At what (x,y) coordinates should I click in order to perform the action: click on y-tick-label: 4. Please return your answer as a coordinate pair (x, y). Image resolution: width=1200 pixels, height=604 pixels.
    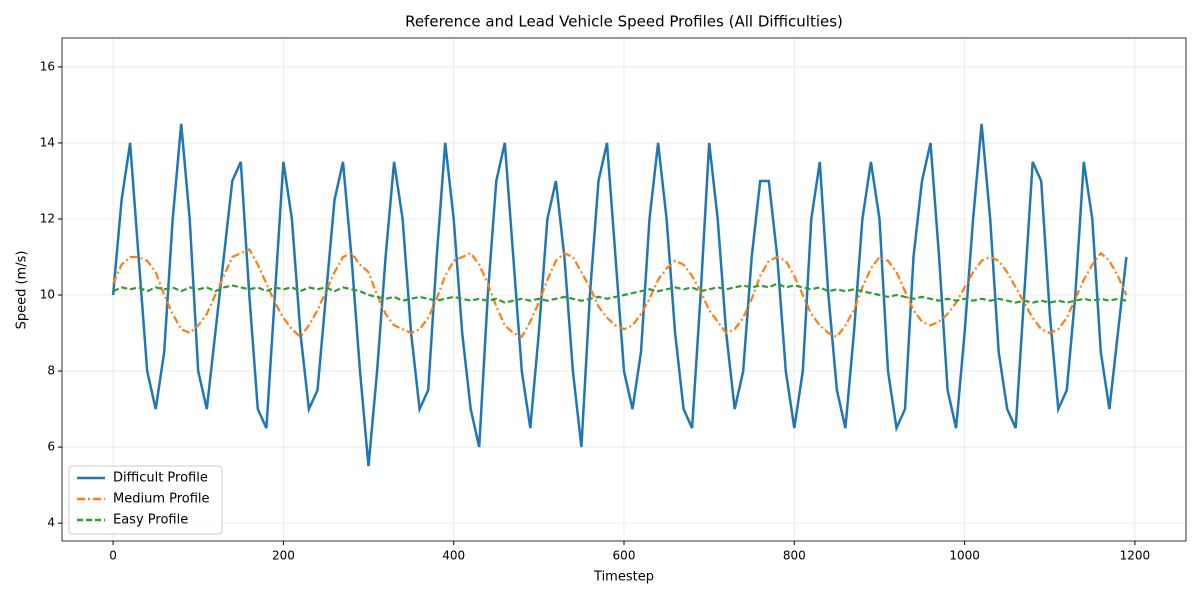
    Looking at the image, I should click on (51, 523).